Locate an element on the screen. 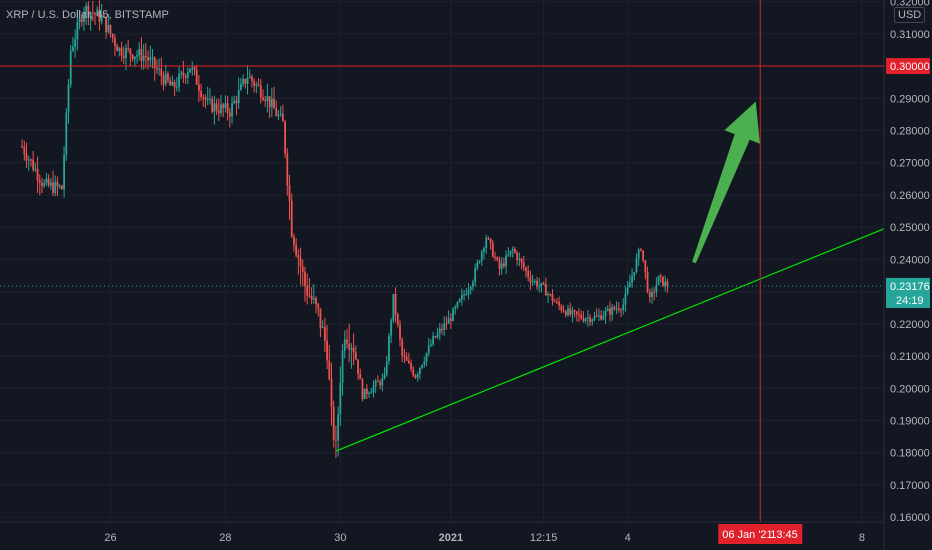 The image size is (932, 550). symbol-title: XRP / U.S. Dollar, 45, BITSTAMP is located at coordinates (87, 15).